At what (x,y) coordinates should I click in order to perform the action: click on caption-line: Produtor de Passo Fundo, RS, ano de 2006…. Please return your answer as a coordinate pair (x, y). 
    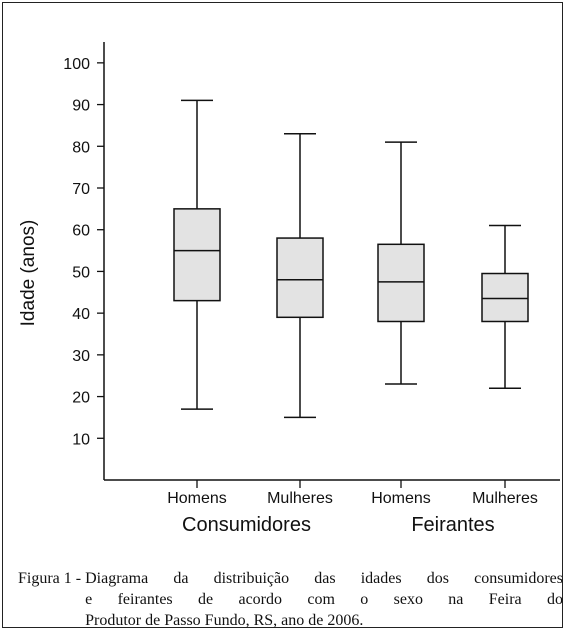
    Looking at the image, I should click on (224, 620).